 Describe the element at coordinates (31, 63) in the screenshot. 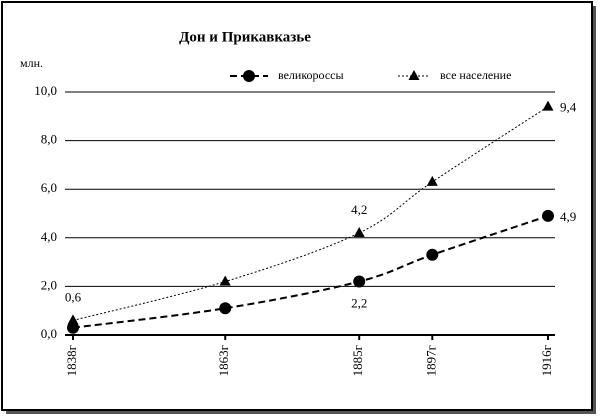

I see `y-axis-label: млн.` at that location.